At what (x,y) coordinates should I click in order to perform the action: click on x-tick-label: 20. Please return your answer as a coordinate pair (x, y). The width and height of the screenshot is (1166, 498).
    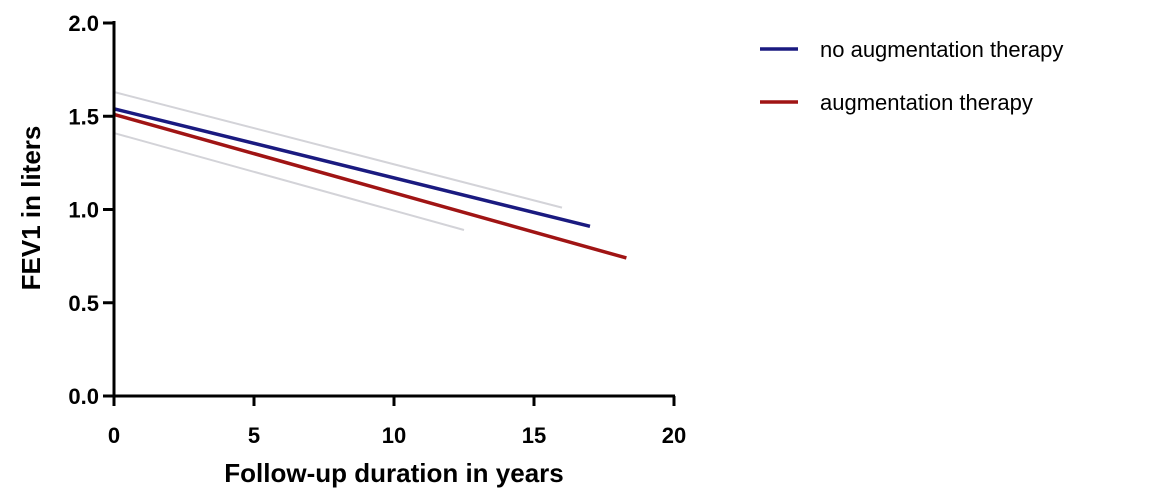
    Looking at the image, I should click on (674, 435).